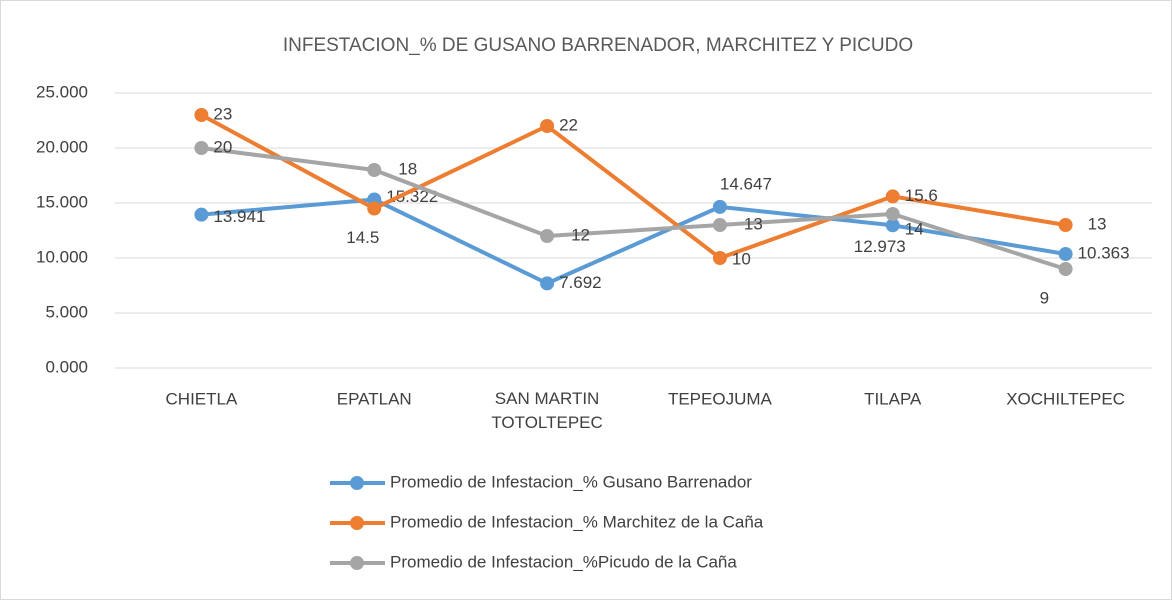  Describe the element at coordinates (374, 398) in the screenshot. I see `x-tick-label: EPATLAN` at that location.